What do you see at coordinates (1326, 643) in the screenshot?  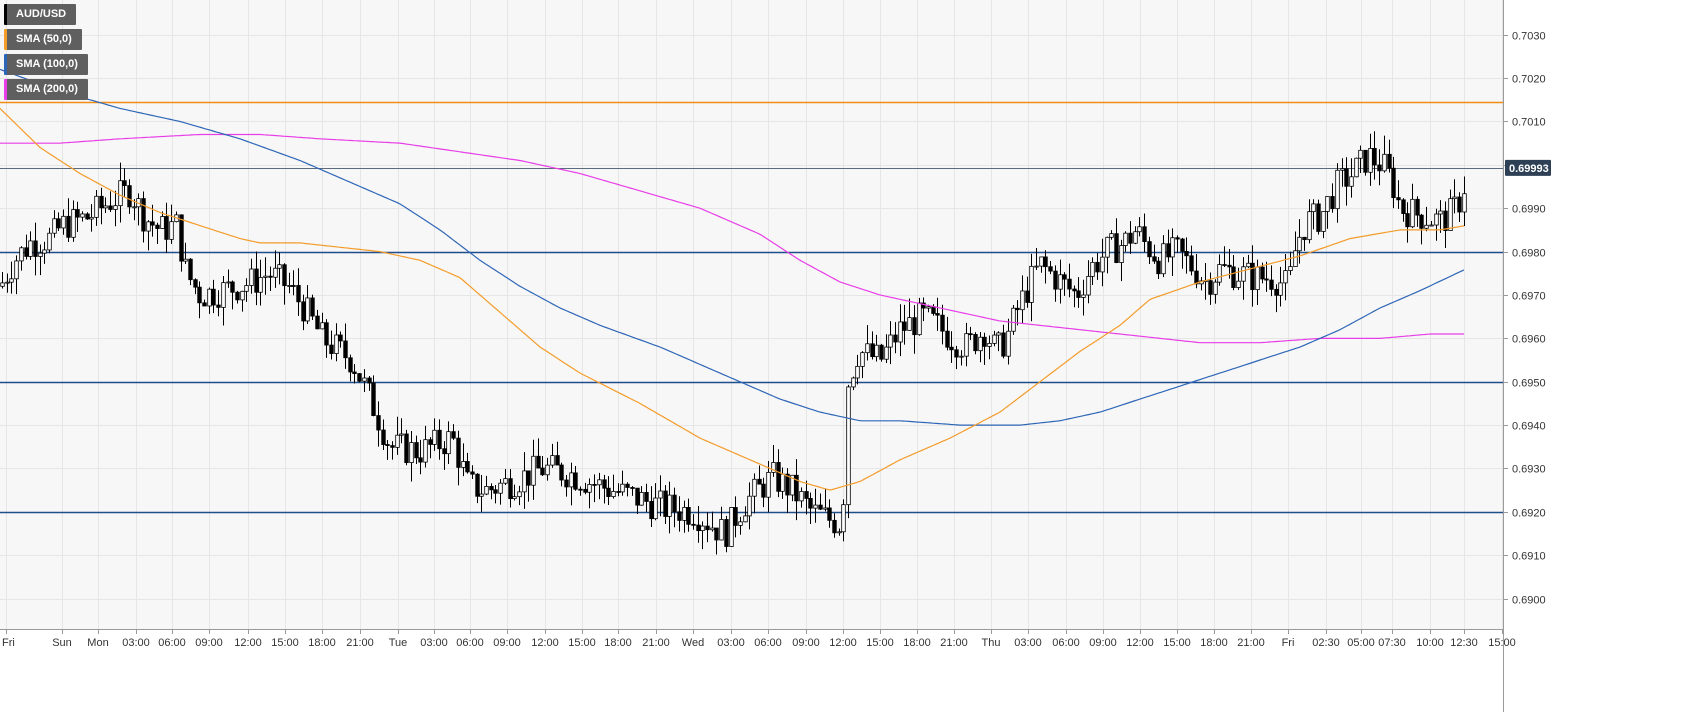 I see `x-tick-label: 02:30` at bounding box center [1326, 643].